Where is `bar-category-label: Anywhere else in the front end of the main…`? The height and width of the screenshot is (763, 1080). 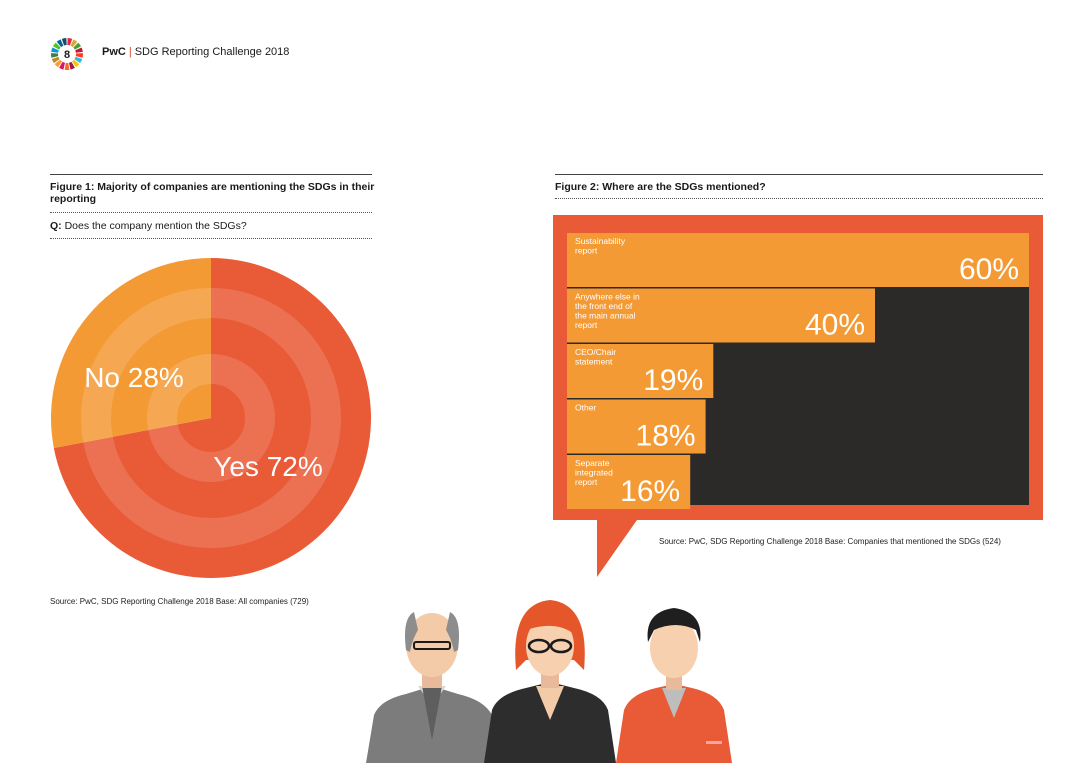 bar-category-label: Anywhere else in the front end of the main… is located at coordinates (607, 311).